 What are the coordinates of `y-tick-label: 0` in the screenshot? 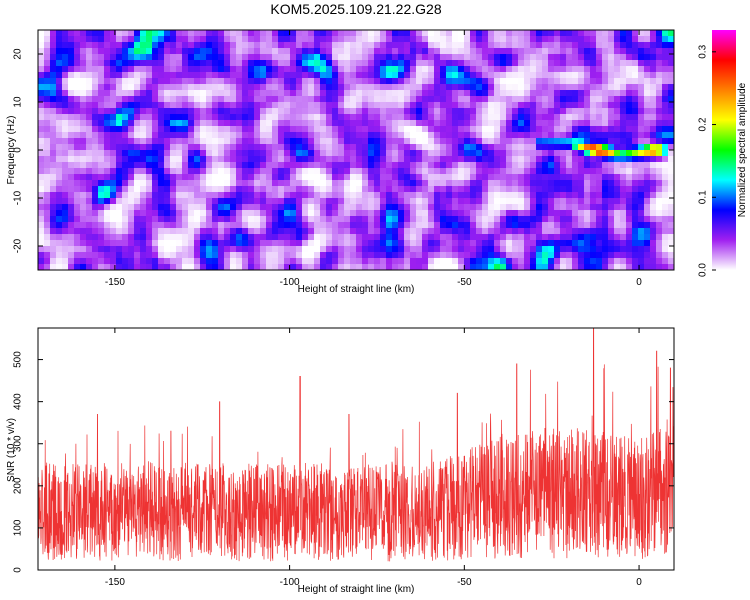 It's located at (18, 150).